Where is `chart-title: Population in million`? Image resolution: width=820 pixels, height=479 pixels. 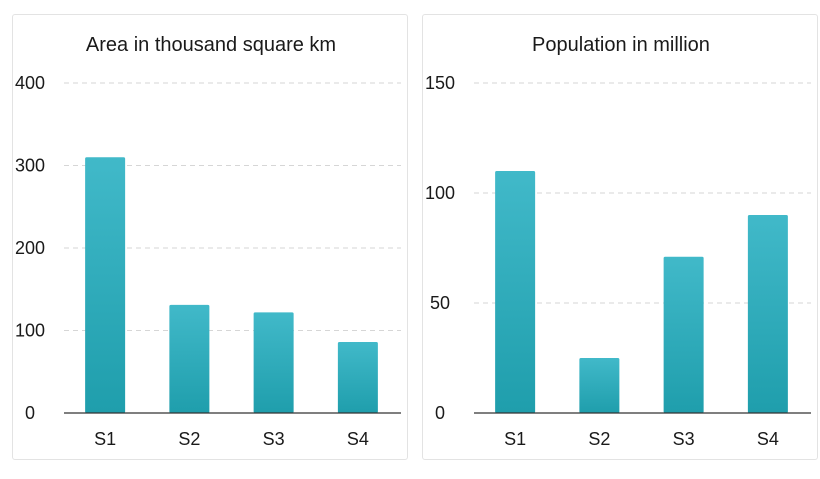
chart-title: Population in million is located at coordinates (621, 45).